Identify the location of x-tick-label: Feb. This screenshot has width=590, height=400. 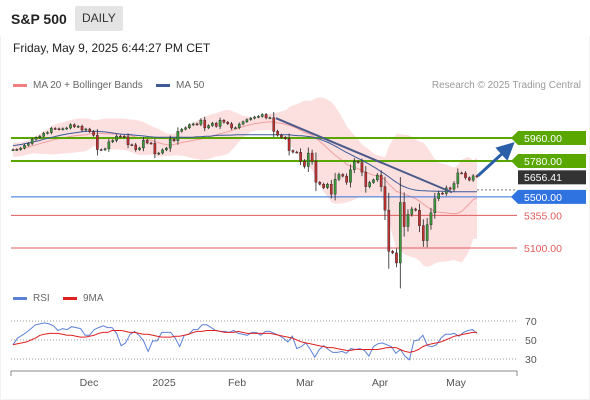
(237, 383).